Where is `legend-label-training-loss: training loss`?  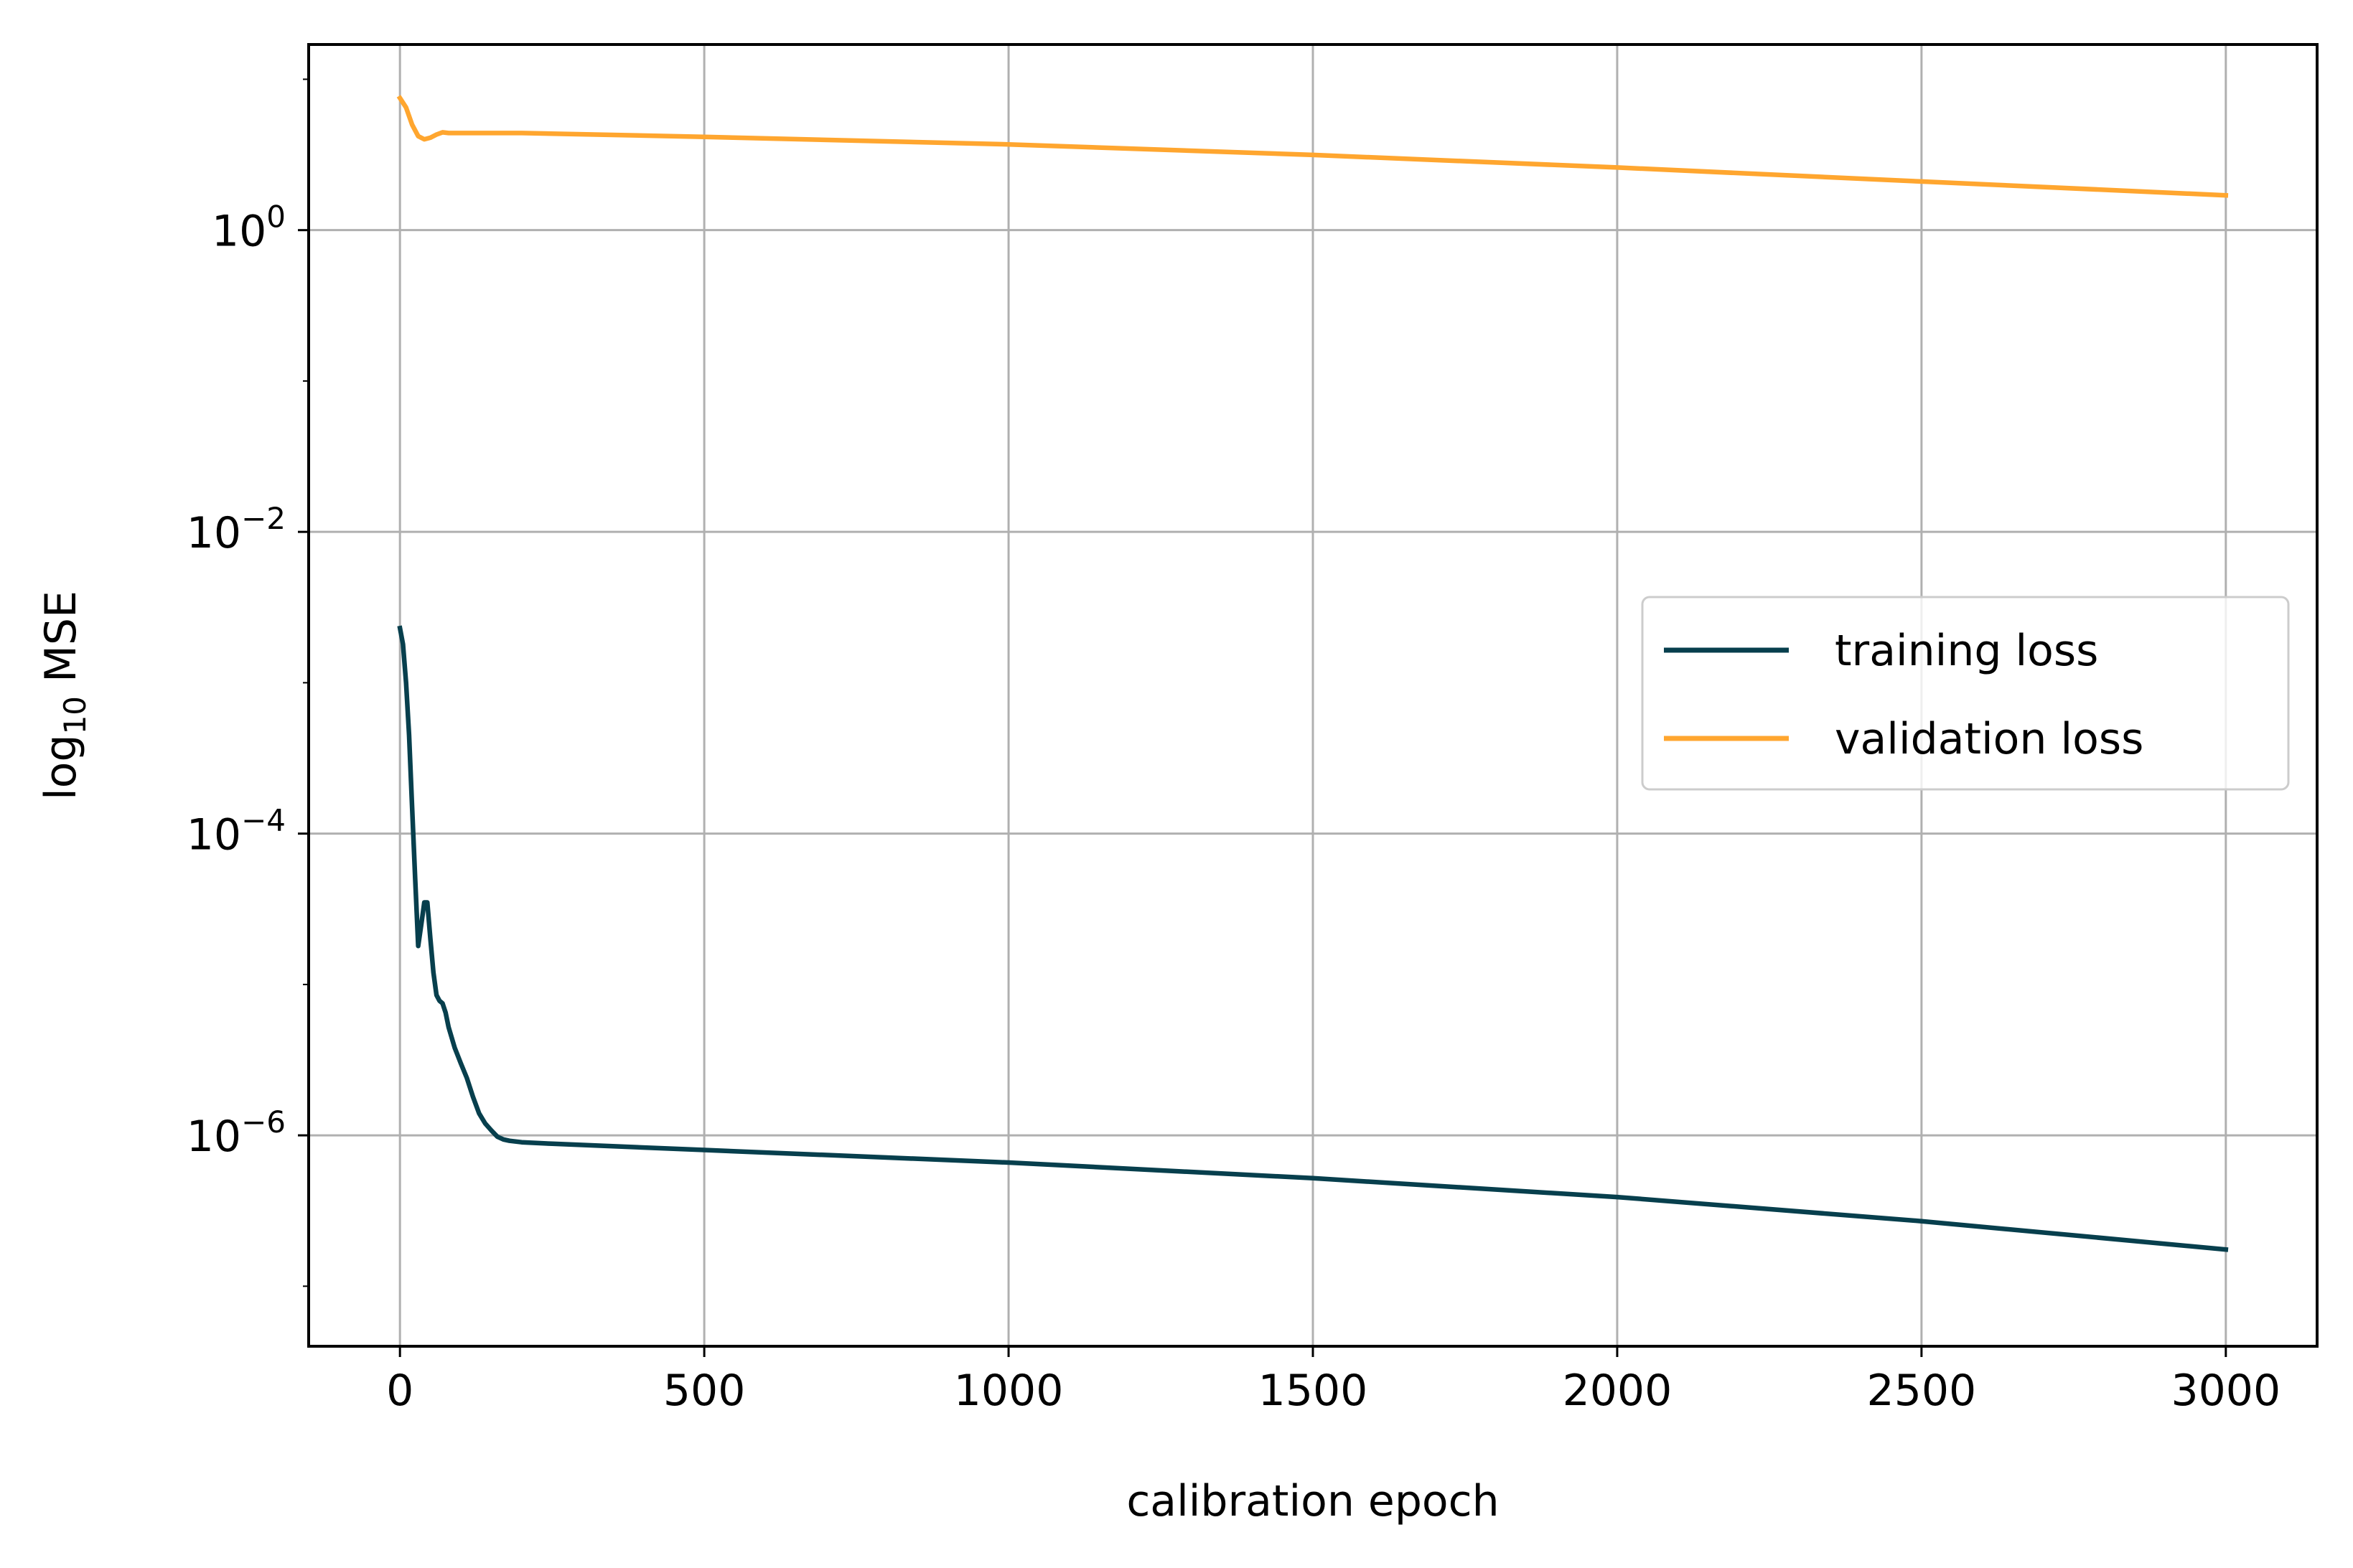
legend-label-training-loss: training loss is located at coordinates (1966, 651).